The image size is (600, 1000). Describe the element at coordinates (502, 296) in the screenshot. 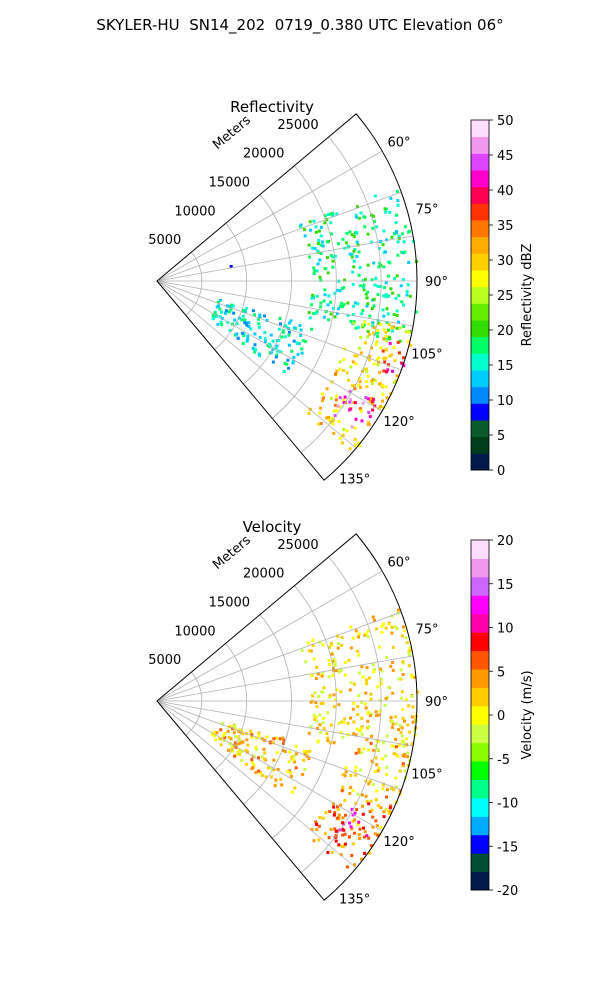

I see `colorbar: 0 5 10 15 20 25 30 35 40 45 50 Reflectivity dBZ` at that location.